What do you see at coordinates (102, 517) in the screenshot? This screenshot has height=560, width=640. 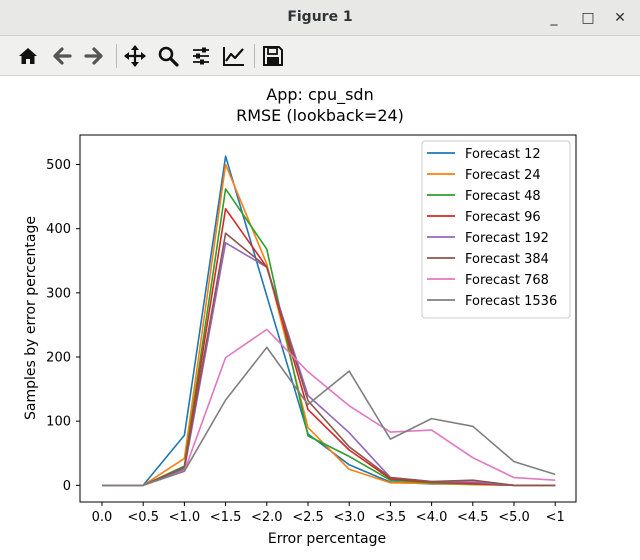 I see `x-tick-label: 0.0` at bounding box center [102, 517].